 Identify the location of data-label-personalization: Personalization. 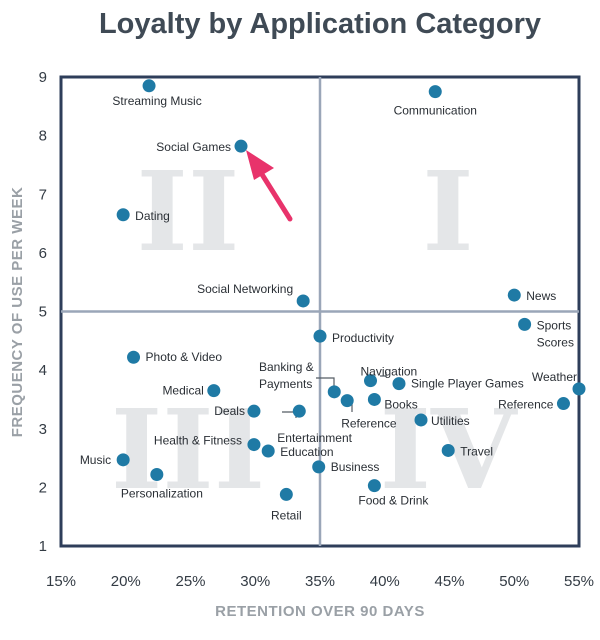
(162, 493).